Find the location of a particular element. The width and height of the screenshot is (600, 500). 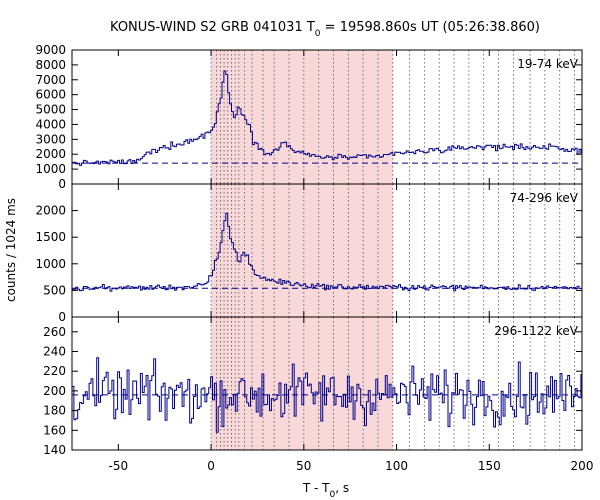

y-tick-label-panel-1-9: 8000 is located at coordinates (50, 65).